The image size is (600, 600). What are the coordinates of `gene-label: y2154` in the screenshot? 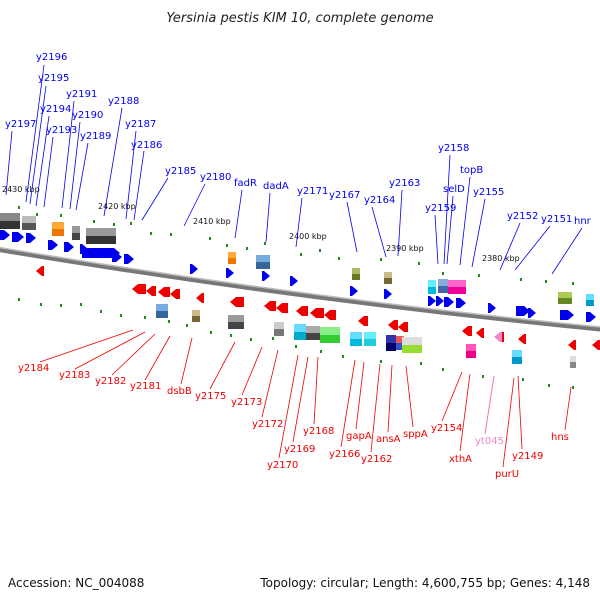 It's located at (446, 428).